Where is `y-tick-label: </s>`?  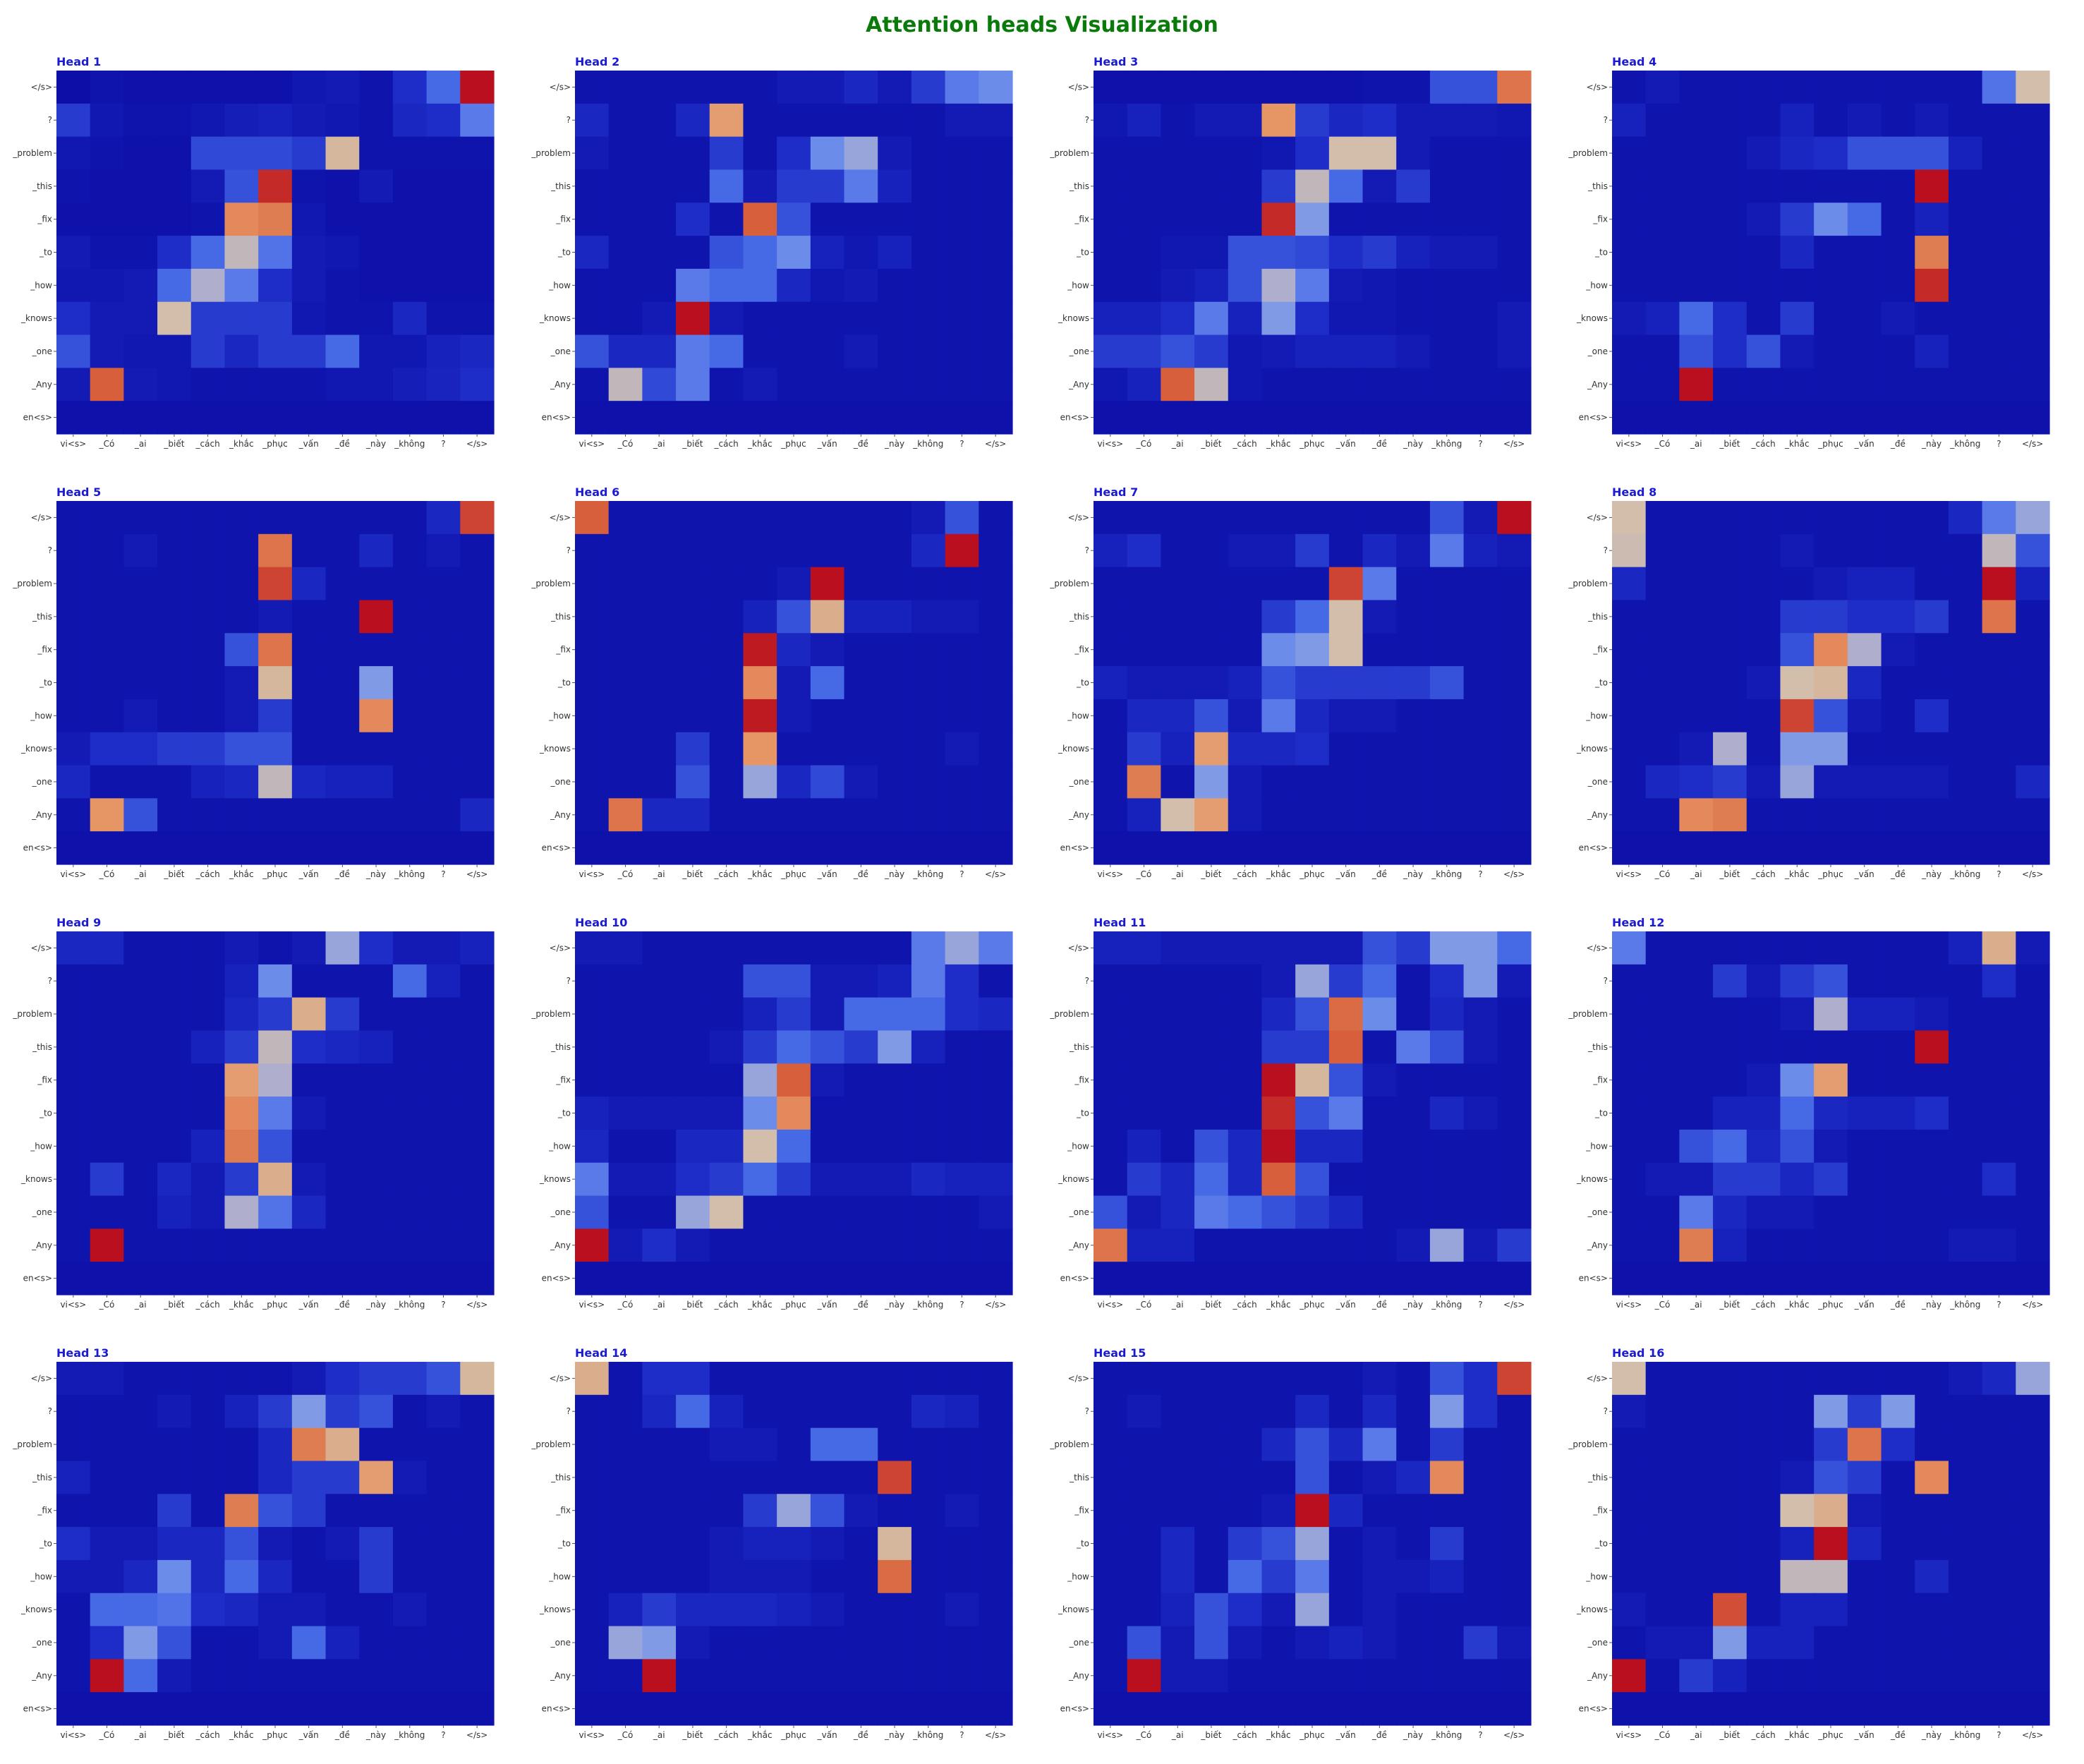
y-tick-label: </s> is located at coordinates (41, 948).